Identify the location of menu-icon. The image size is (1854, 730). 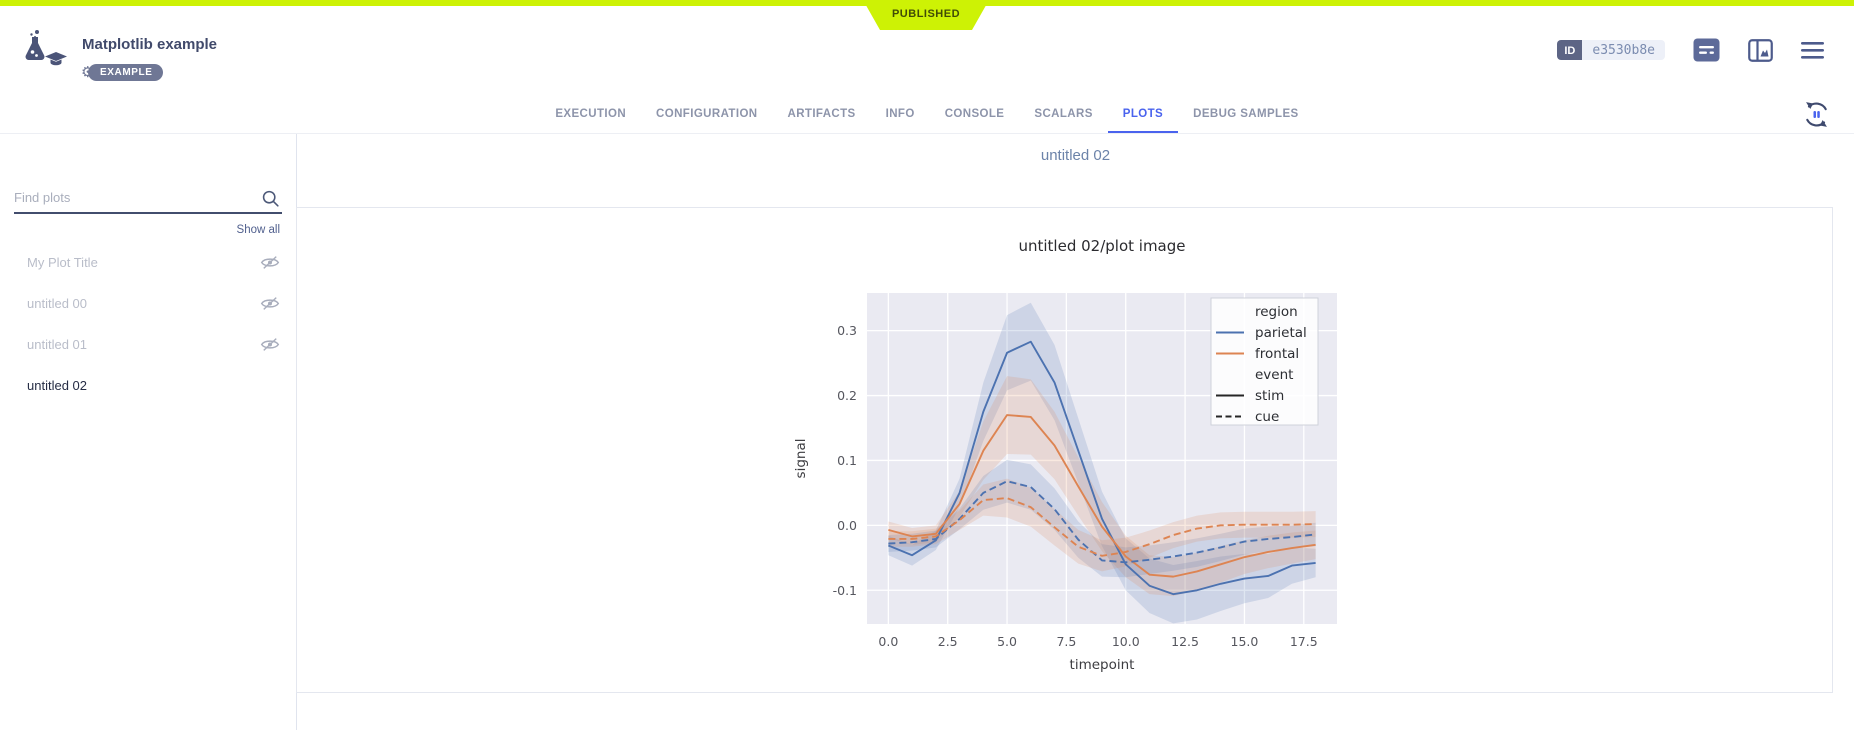
(1812, 50).